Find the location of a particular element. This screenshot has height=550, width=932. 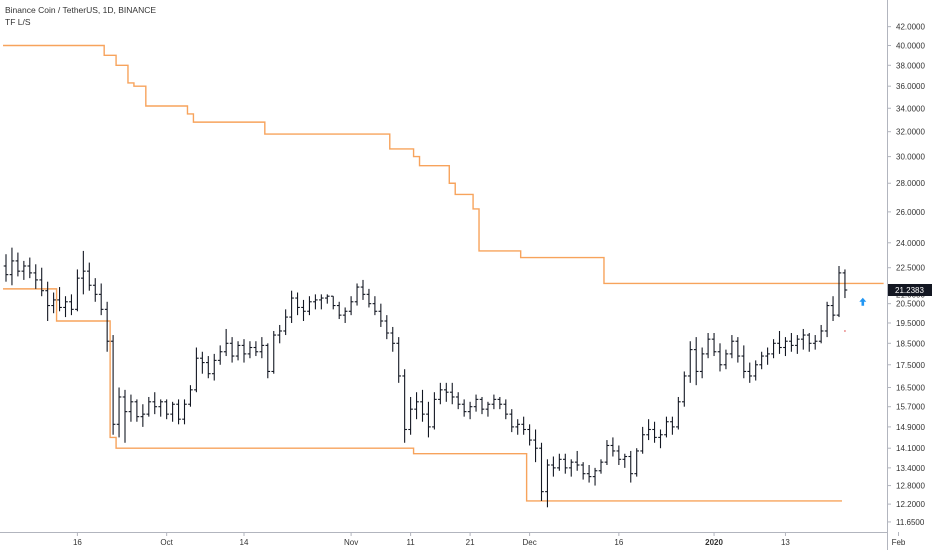

indicator-name: TF L/S is located at coordinates (18, 22).